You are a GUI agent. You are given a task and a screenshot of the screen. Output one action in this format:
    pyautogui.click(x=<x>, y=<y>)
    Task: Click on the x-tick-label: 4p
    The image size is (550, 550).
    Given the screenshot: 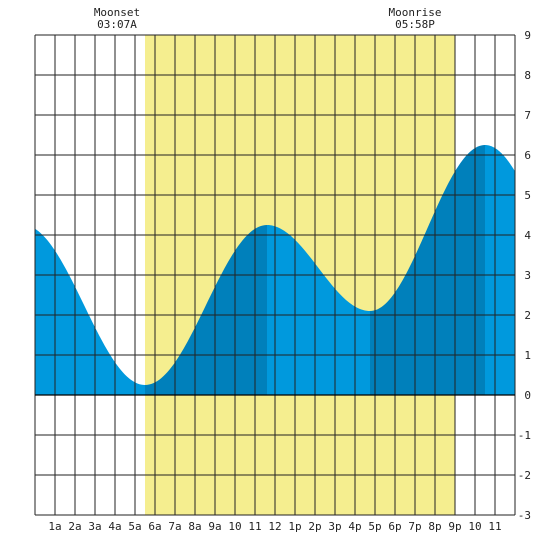 What is the action you would take?
    pyautogui.click(x=354, y=526)
    